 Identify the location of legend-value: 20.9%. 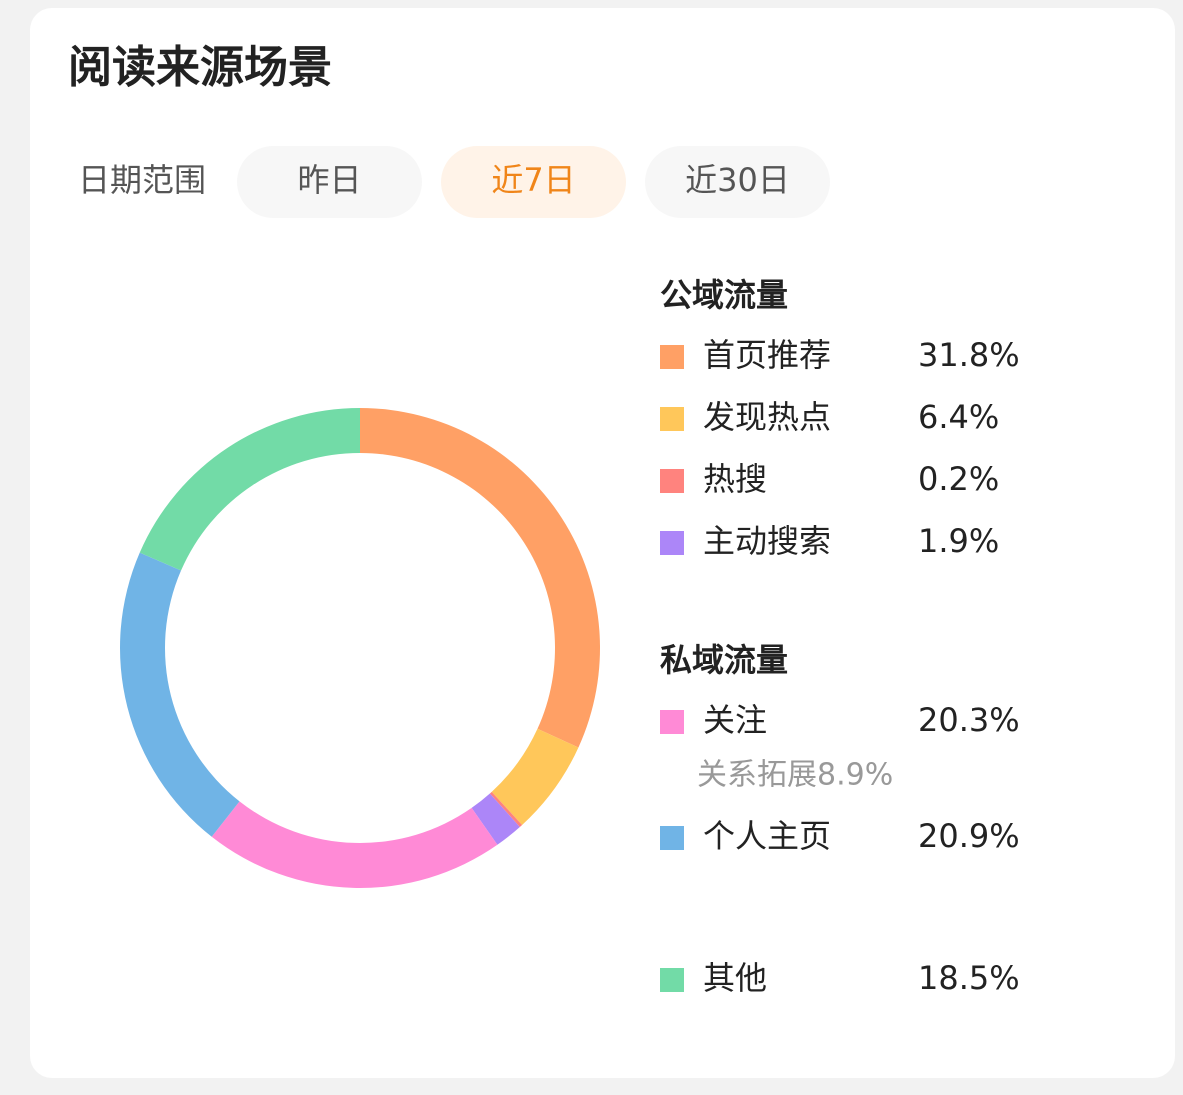
(969, 836).